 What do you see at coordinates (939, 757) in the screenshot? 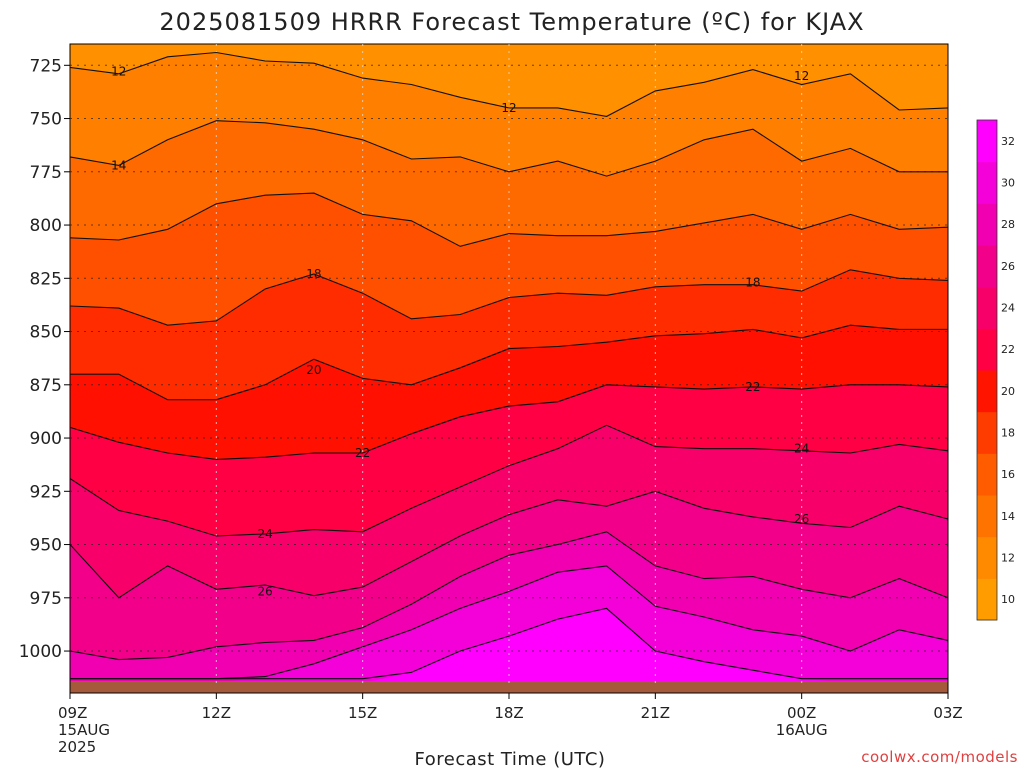
I see `credit-text: coolwx.com/models` at bounding box center [939, 757].